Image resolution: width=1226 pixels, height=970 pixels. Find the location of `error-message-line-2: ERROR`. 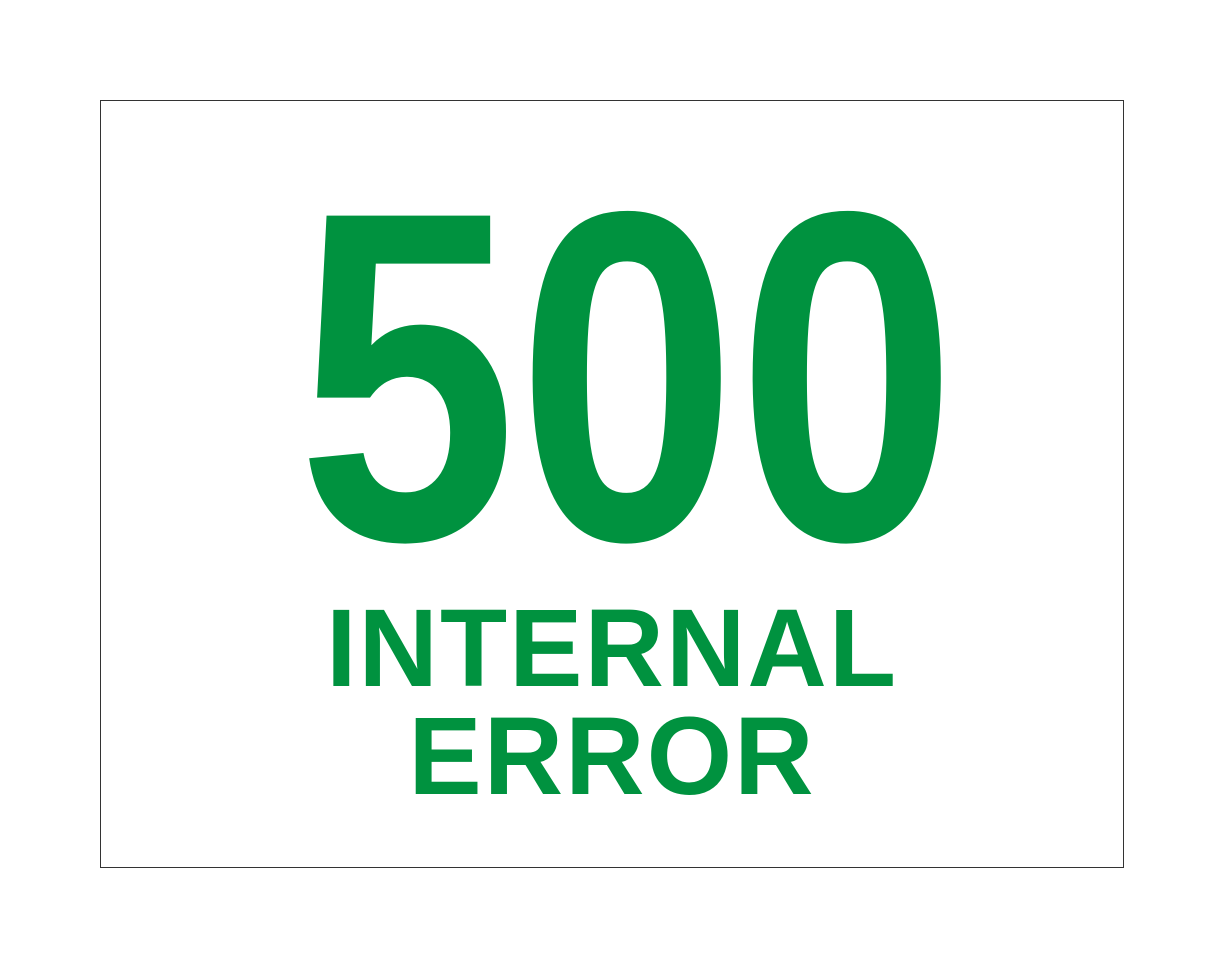

error-message-line-2: ERROR is located at coordinates (612, 756).